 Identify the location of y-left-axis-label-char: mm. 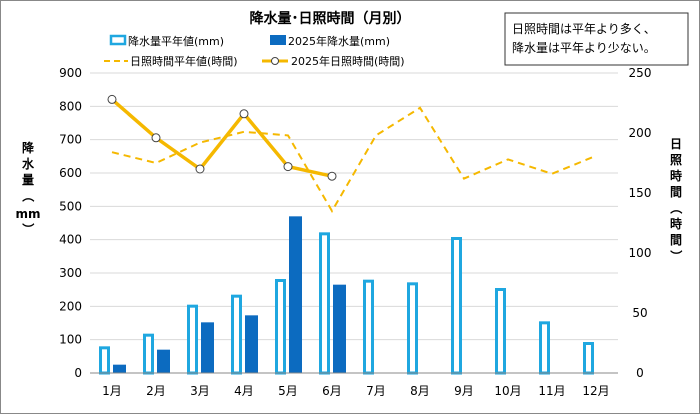
(27, 214).